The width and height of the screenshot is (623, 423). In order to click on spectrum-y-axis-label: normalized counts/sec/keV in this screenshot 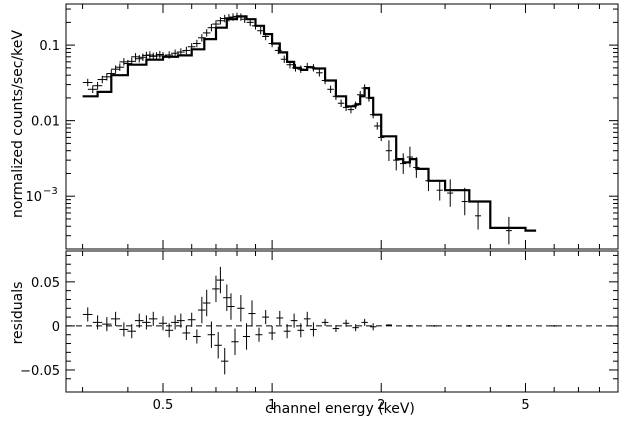, I will do `click(18, 124)`.